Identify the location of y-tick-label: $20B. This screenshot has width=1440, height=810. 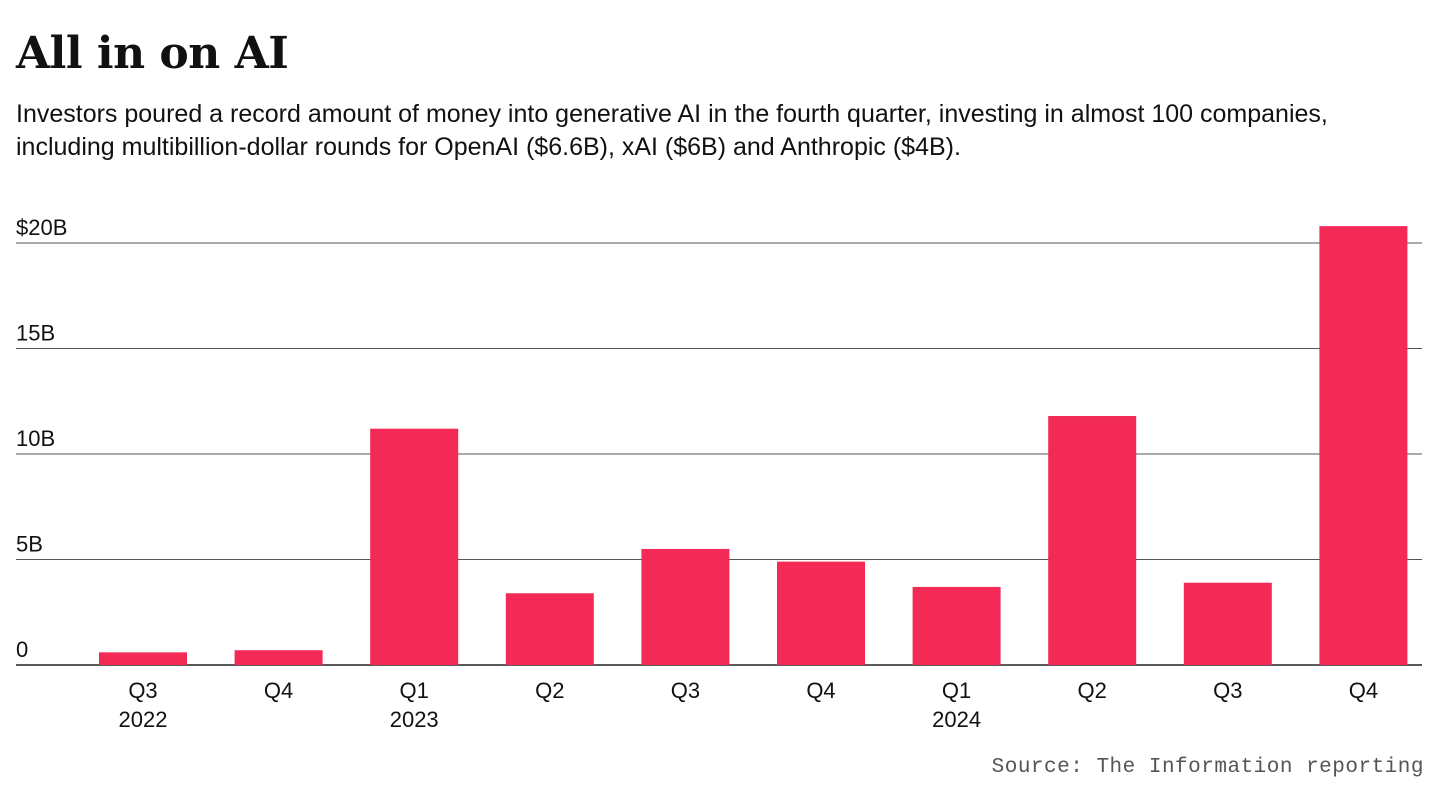
(41, 227).